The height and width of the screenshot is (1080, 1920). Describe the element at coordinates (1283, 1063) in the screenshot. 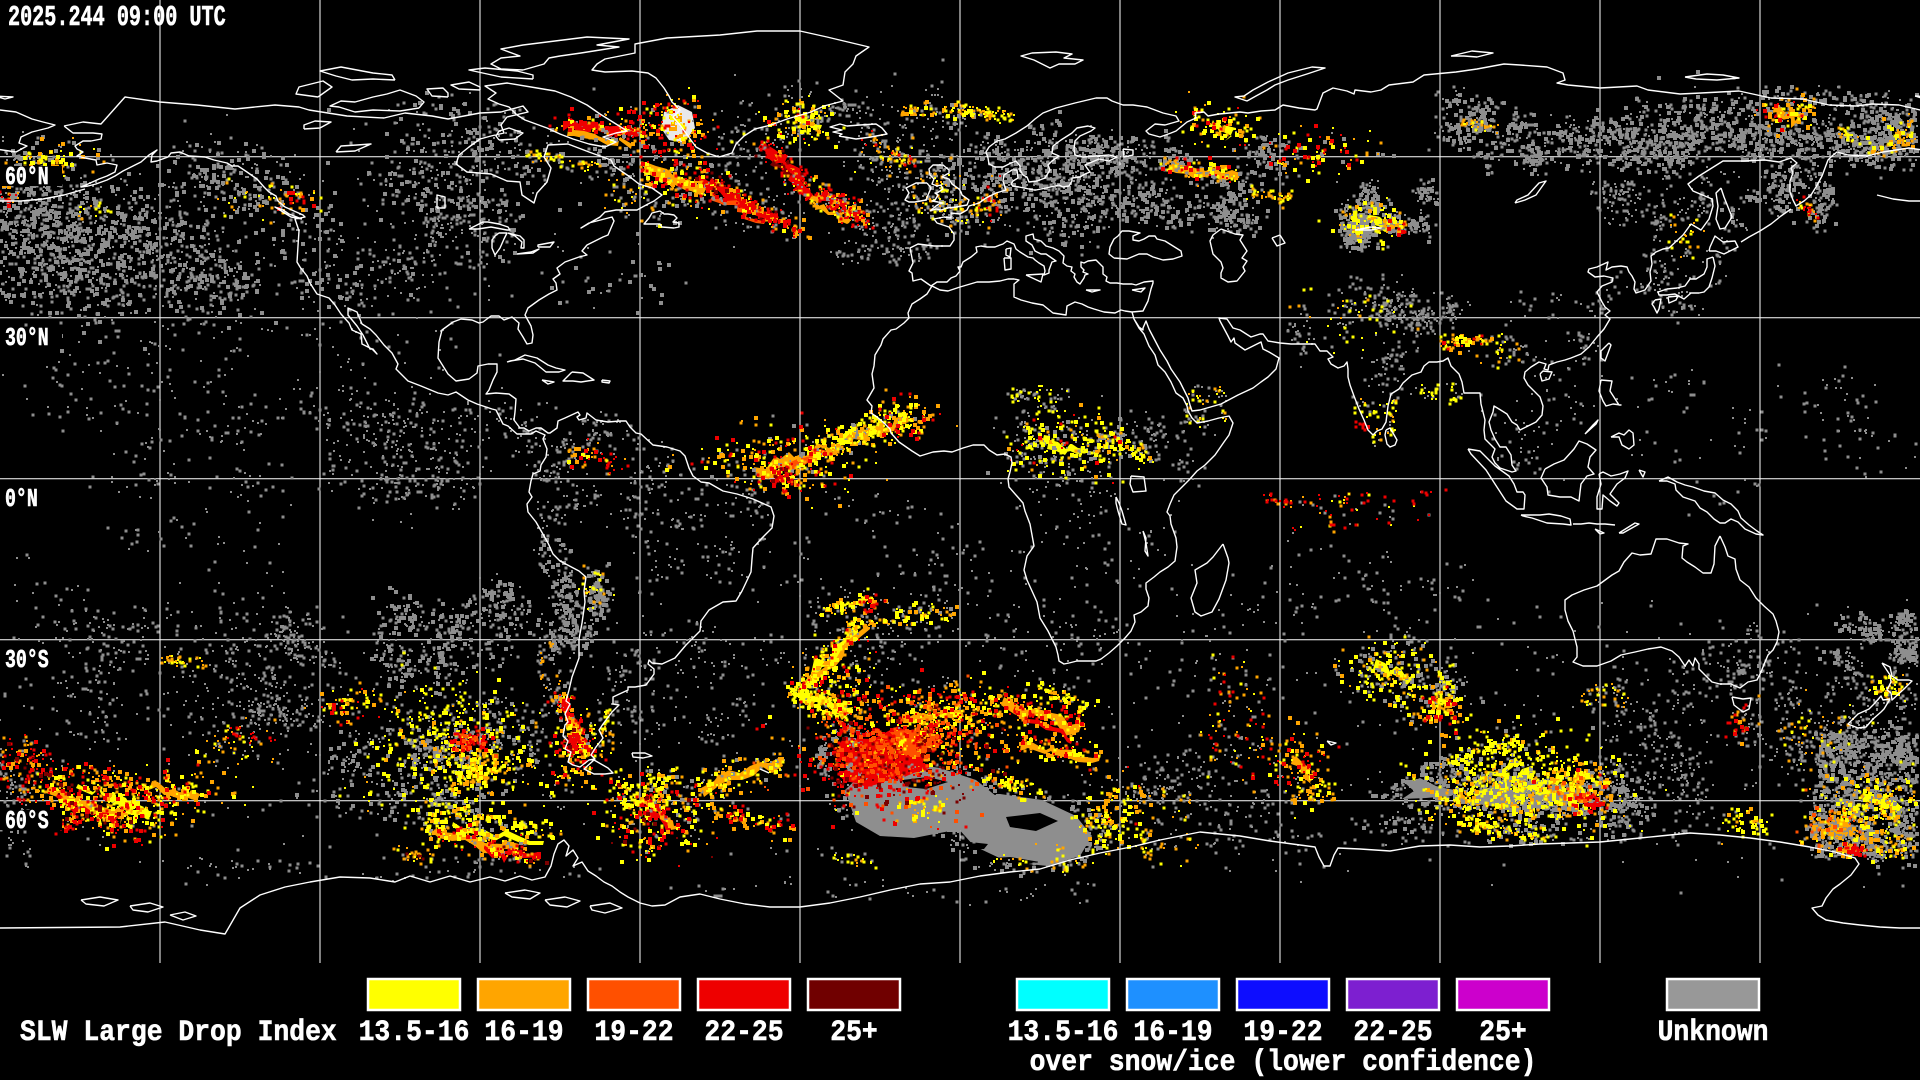

I see `svg-text:over snow/ice (lower confidenc: over snow/ice (lower confidence)` at that location.